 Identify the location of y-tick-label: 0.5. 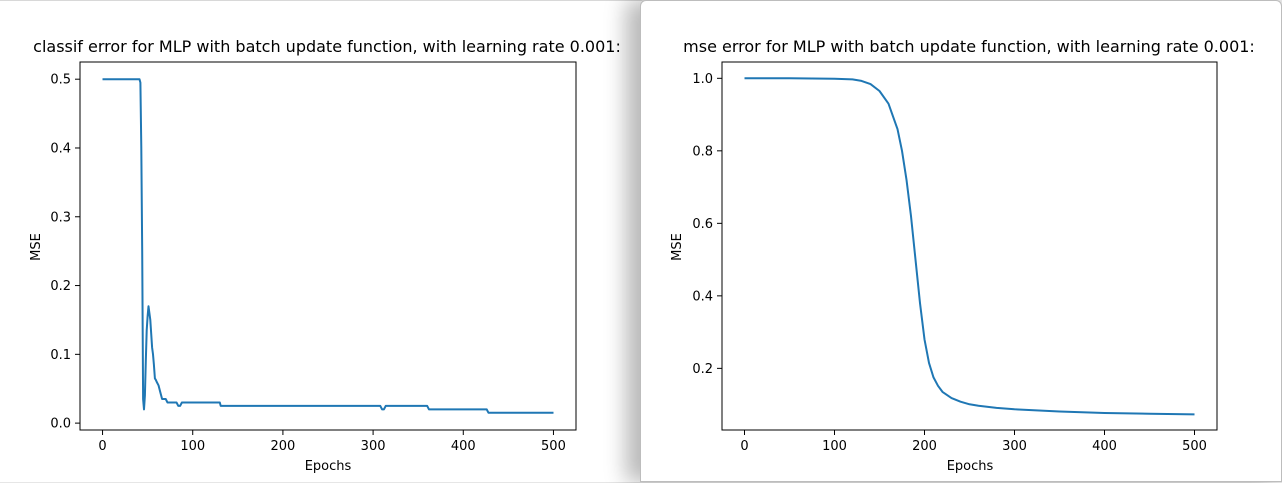
(60, 80).